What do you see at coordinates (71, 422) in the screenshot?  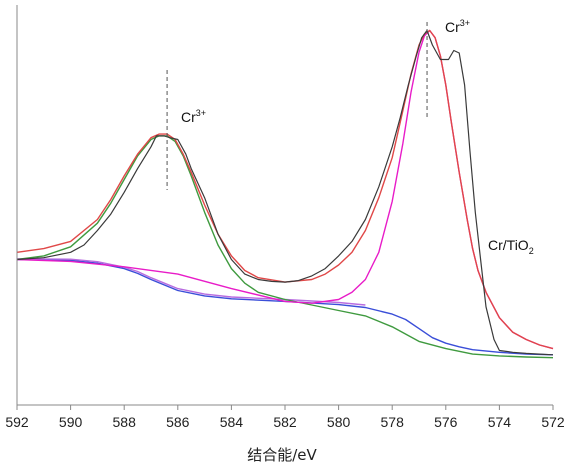 I see `x-tick-label: 590` at bounding box center [71, 422].